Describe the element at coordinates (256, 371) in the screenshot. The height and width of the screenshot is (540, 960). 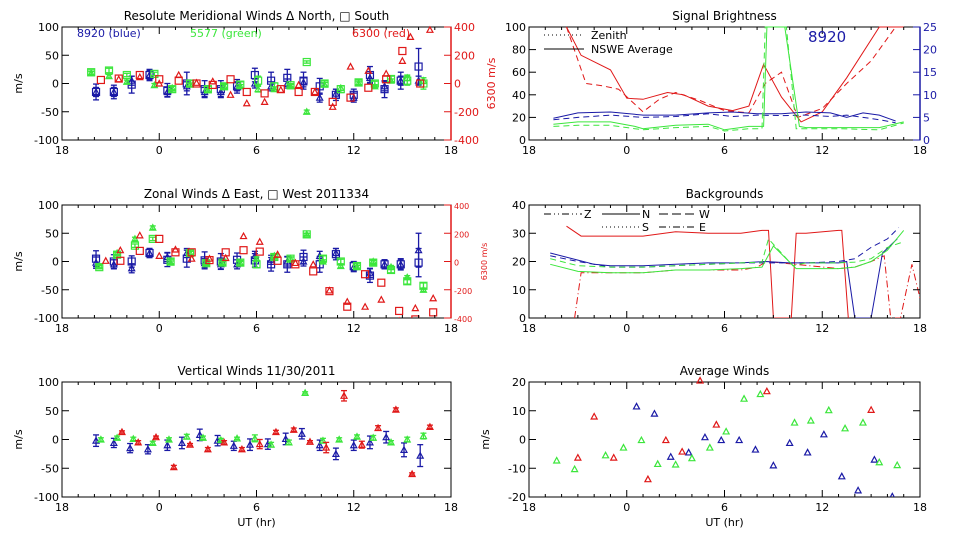
I see `chart-title: Vertical Winds 11/30/2011` at that location.